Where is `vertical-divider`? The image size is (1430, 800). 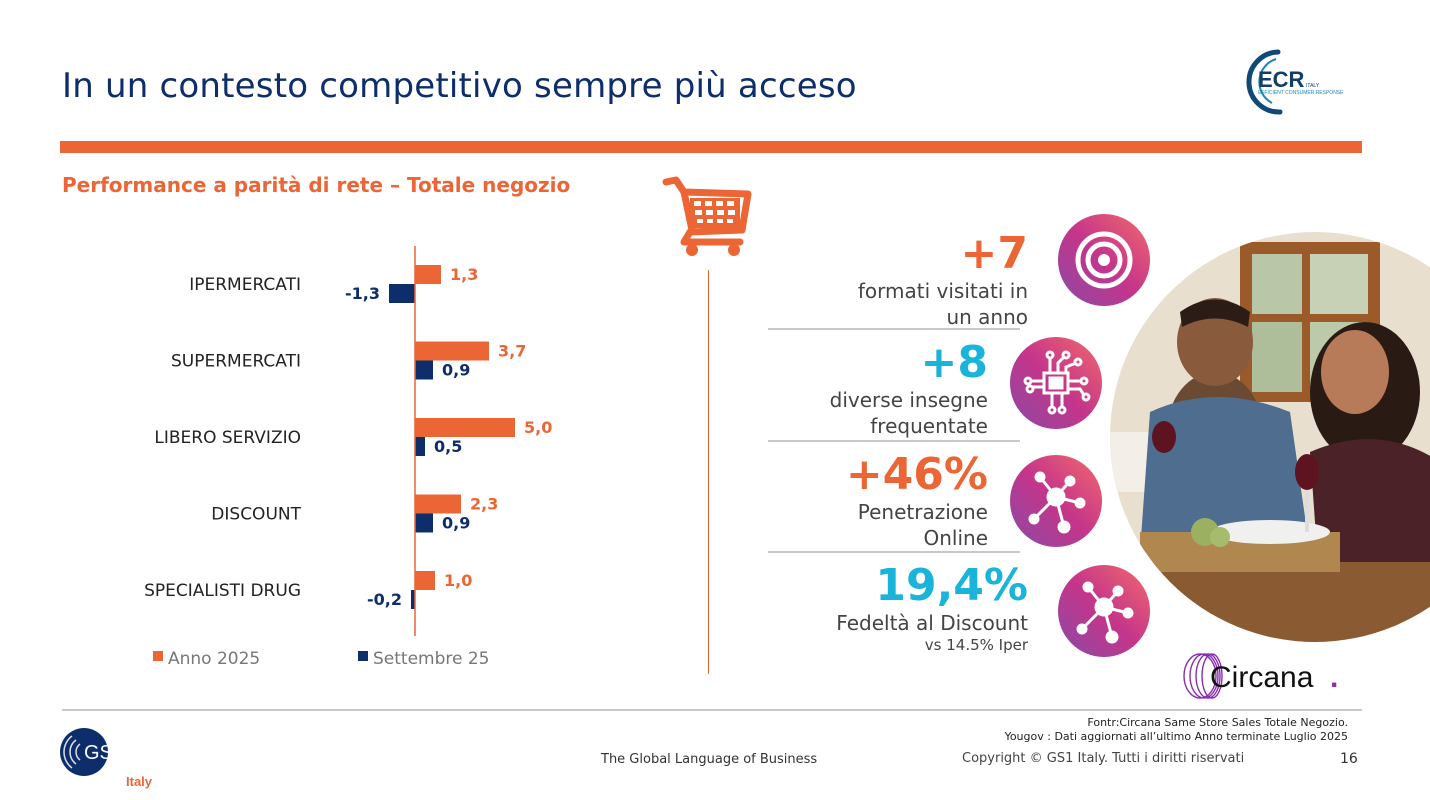 vertical-divider is located at coordinates (708, 472).